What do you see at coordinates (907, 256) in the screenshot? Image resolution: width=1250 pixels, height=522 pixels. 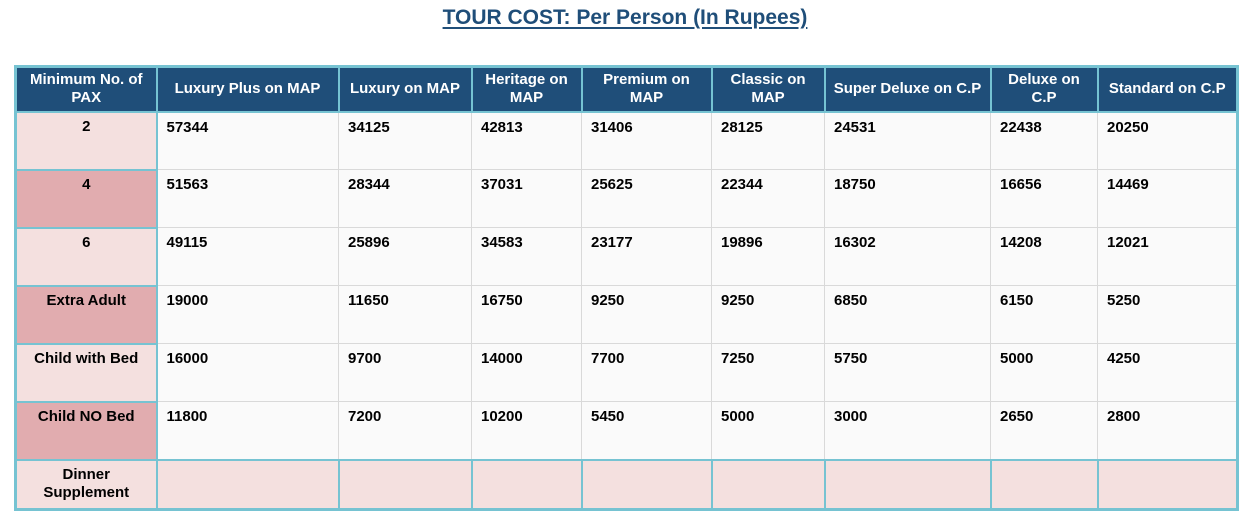 I see `cost-cell: 16302` at bounding box center [907, 256].